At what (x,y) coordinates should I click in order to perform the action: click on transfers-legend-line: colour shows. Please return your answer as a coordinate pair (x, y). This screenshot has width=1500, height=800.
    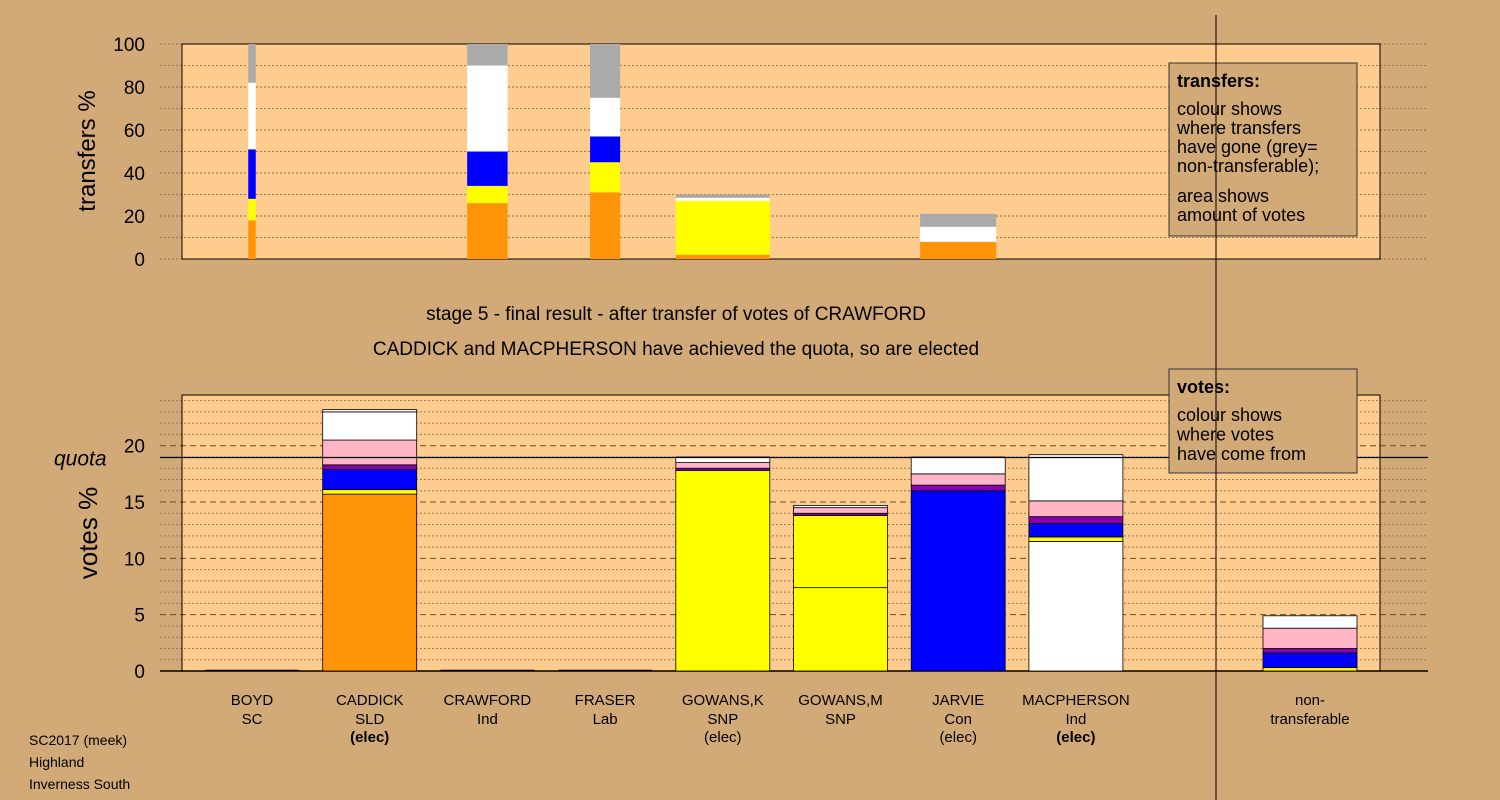
    Looking at the image, I should click on (1229, 109).